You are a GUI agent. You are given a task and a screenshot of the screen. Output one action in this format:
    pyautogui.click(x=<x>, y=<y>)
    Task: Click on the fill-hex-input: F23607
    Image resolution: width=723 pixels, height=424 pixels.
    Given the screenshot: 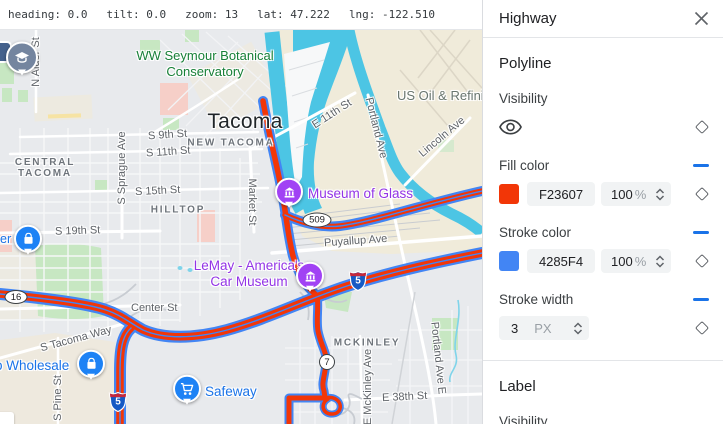 What is the action you would take?
    pyautogui.click(x=561, y=194)
    